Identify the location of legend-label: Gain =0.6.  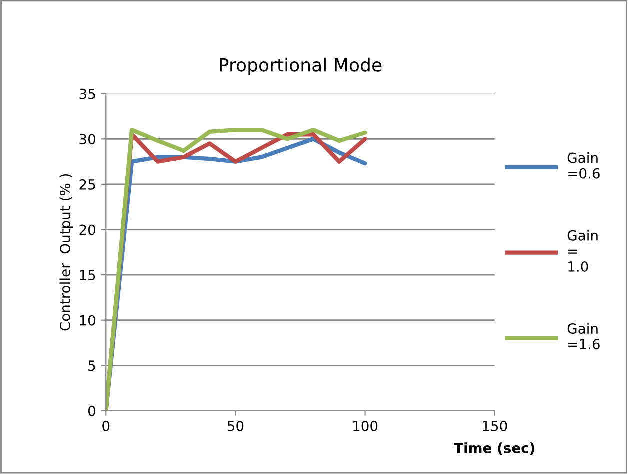
(584, 165).